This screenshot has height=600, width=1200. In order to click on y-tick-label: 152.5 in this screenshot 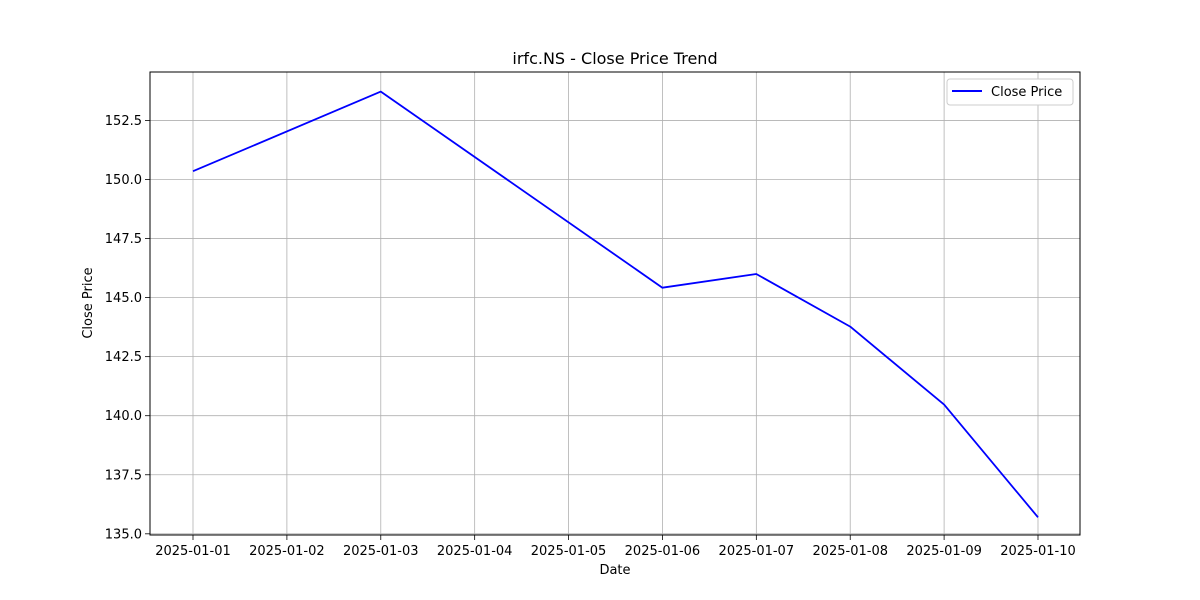, I will do `click(123, 121)`.